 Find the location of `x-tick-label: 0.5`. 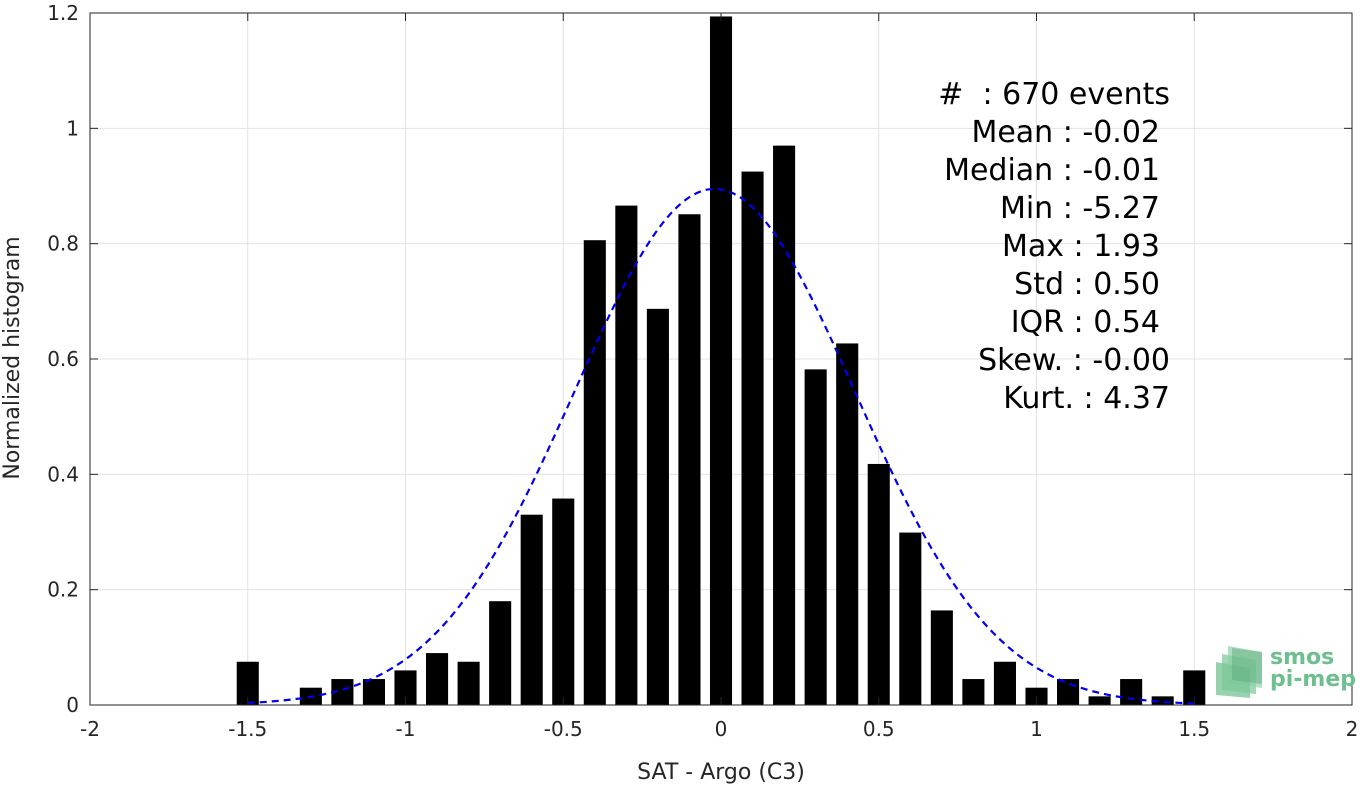

x-tick-label: 0.5 is located at coordinates (879, 729).